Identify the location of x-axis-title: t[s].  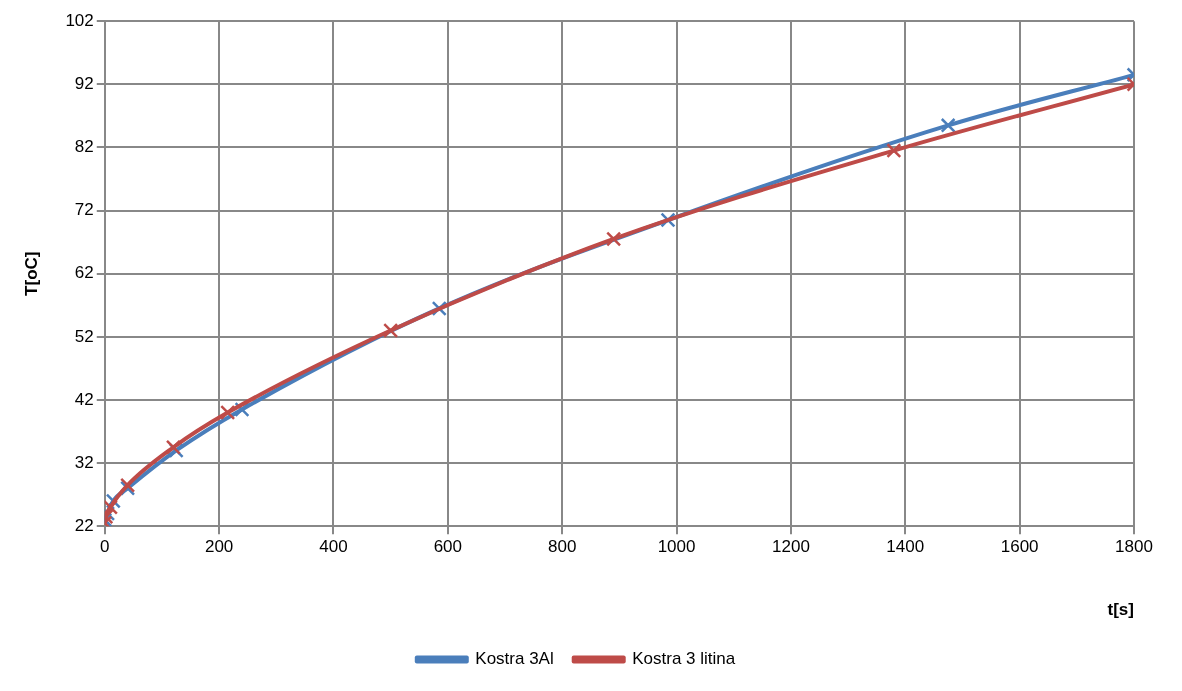
(1120, 610).